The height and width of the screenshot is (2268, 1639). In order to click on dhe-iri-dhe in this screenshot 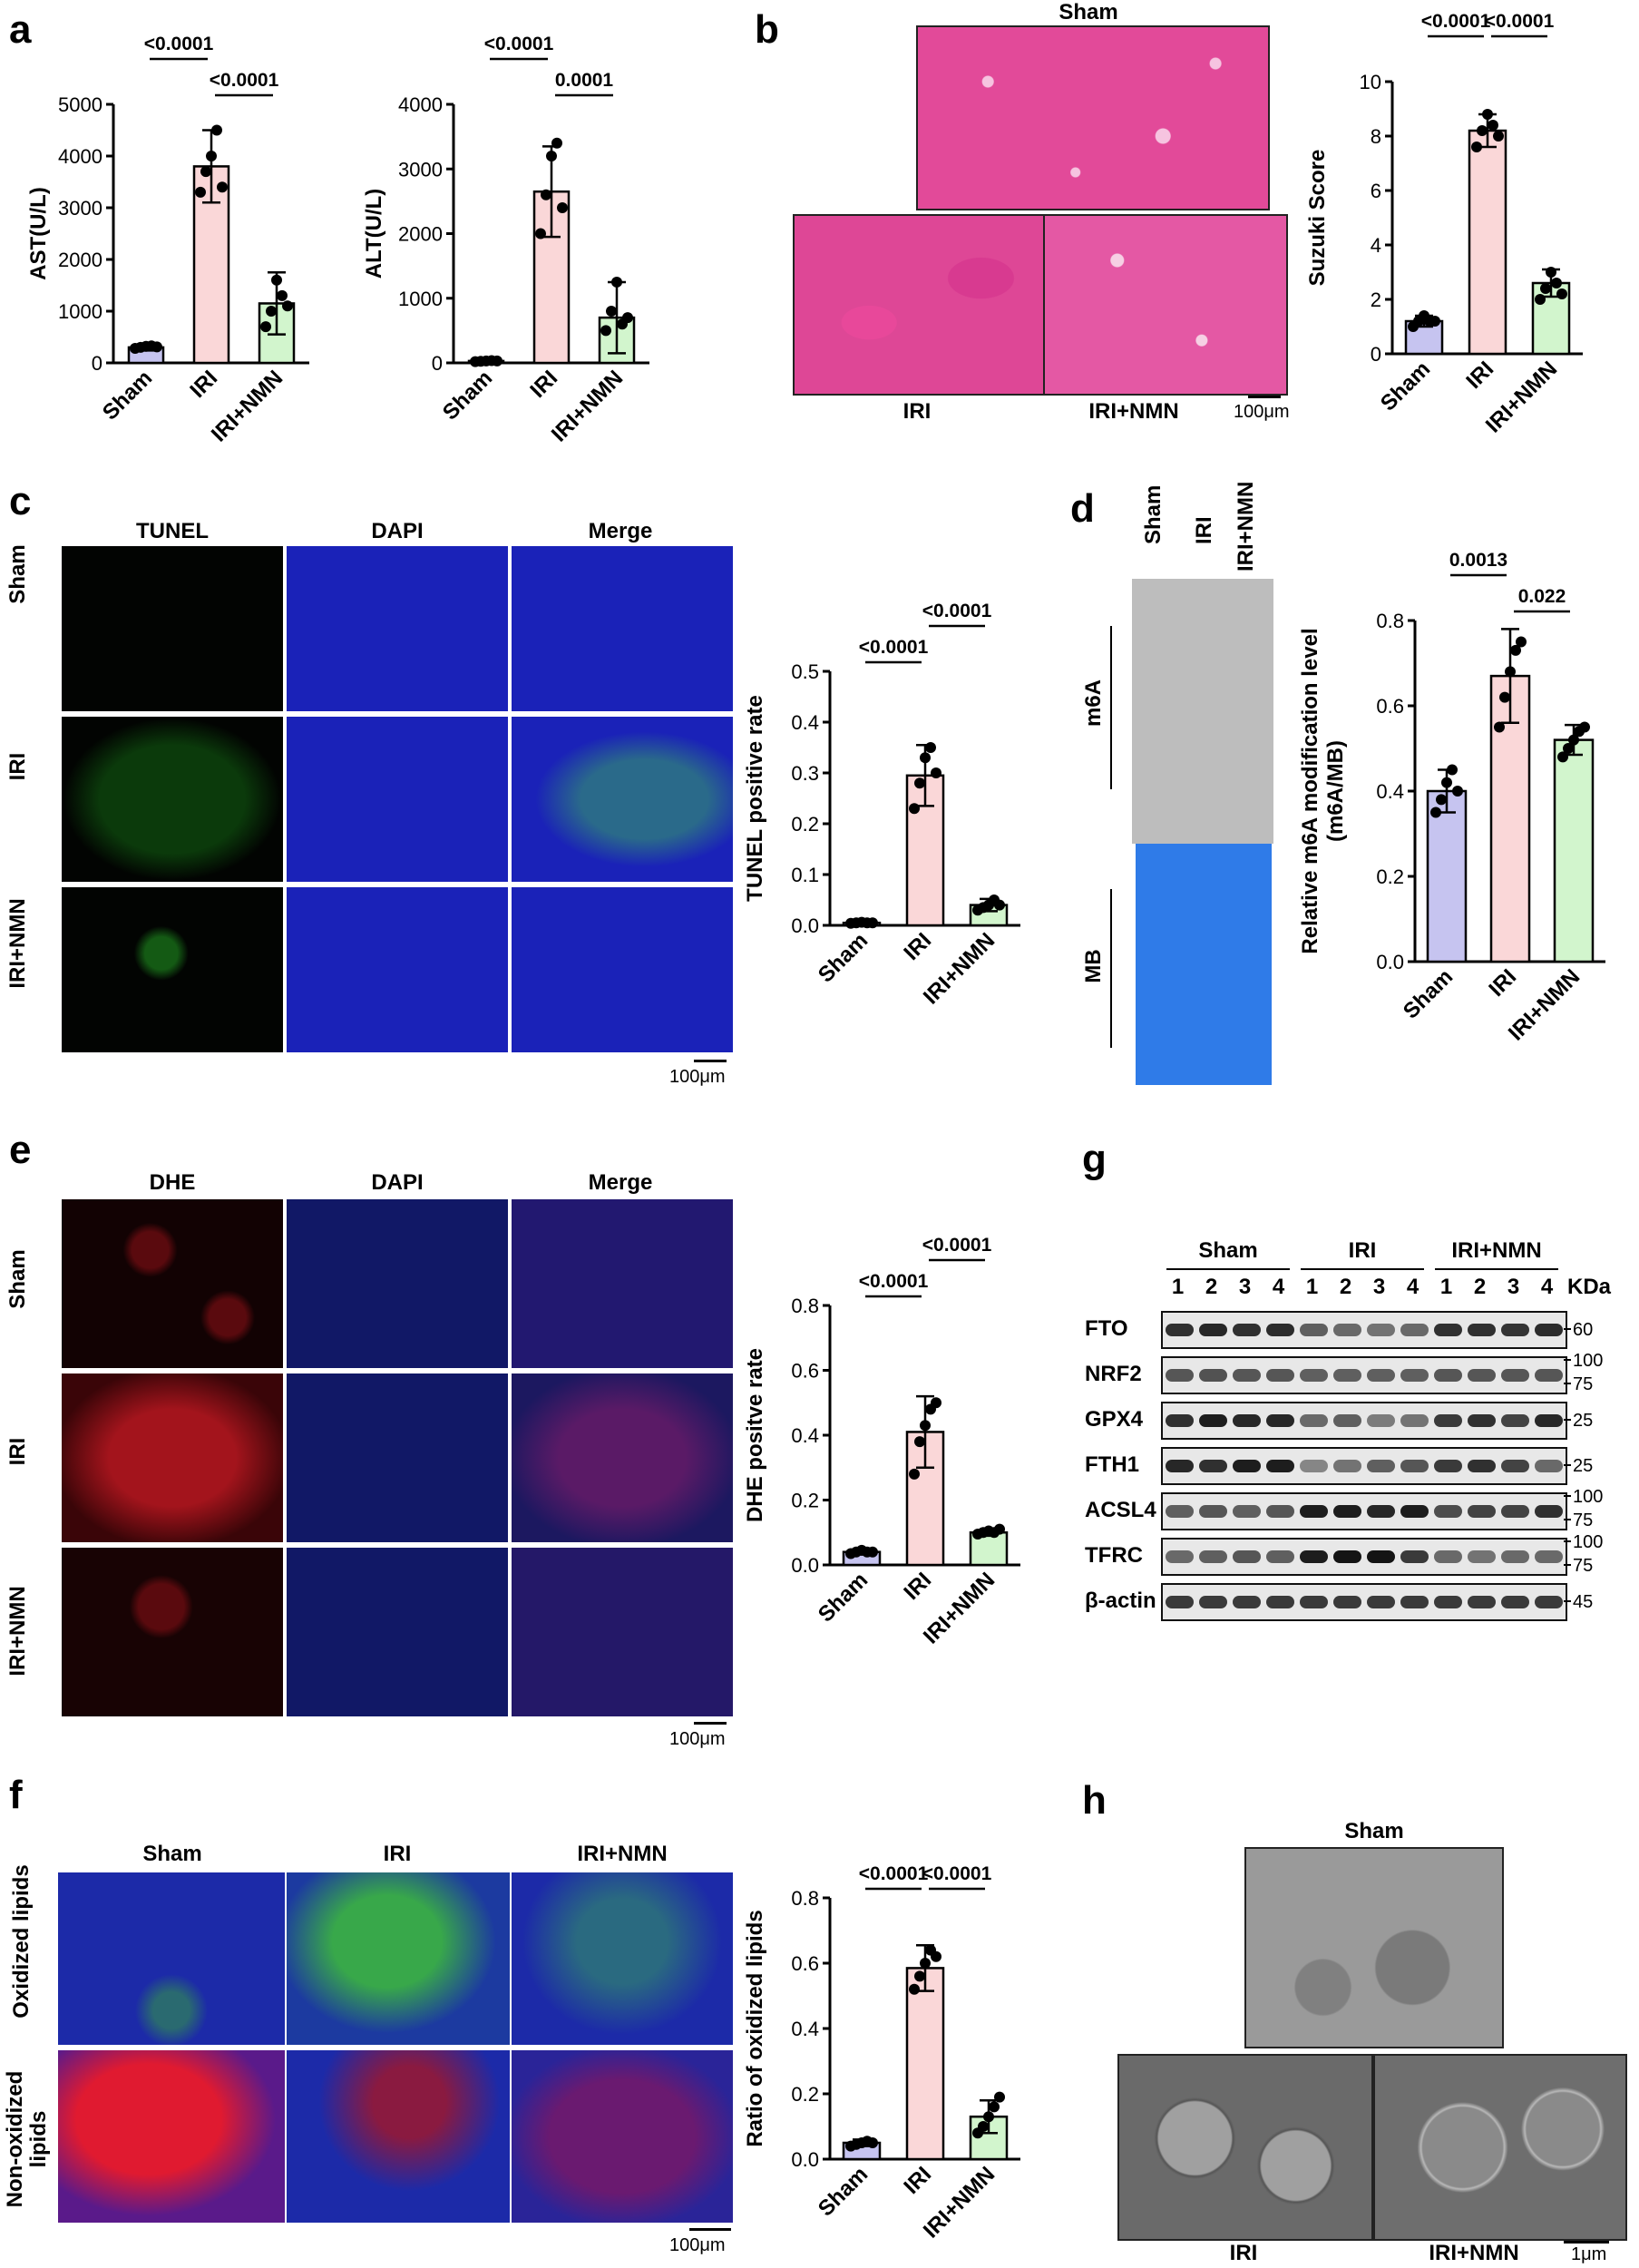, I will do `click(172, 1458)`.